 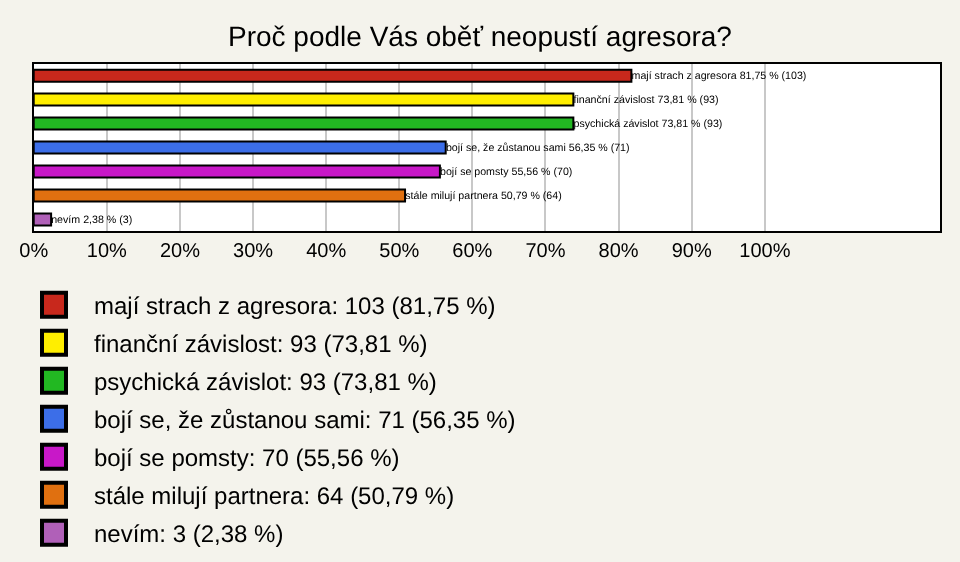 What do you see at coordinates (34, 252) in the screenshot?
I see `x-tick-label: 0%` at bounding box center [34, 252].